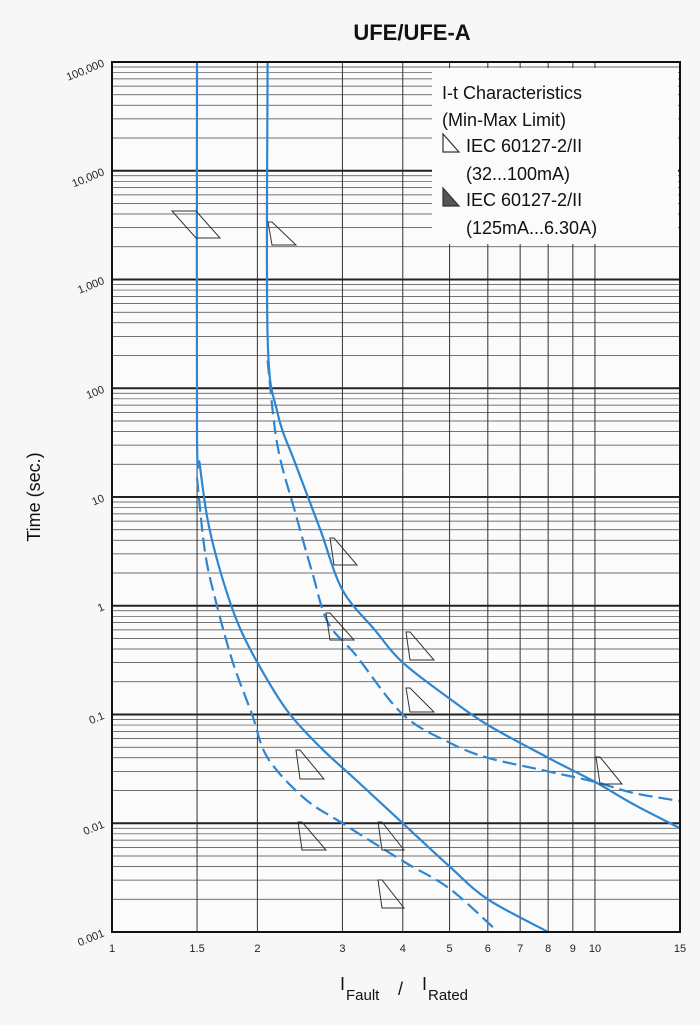 The image size is (700, 1025). I want to click on y-axis-title: Time (sec.), so click(34, 496).